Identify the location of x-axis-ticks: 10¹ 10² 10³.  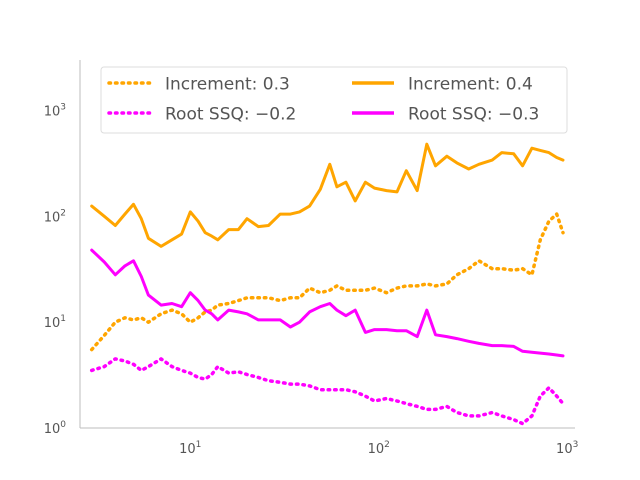
(378, 448).